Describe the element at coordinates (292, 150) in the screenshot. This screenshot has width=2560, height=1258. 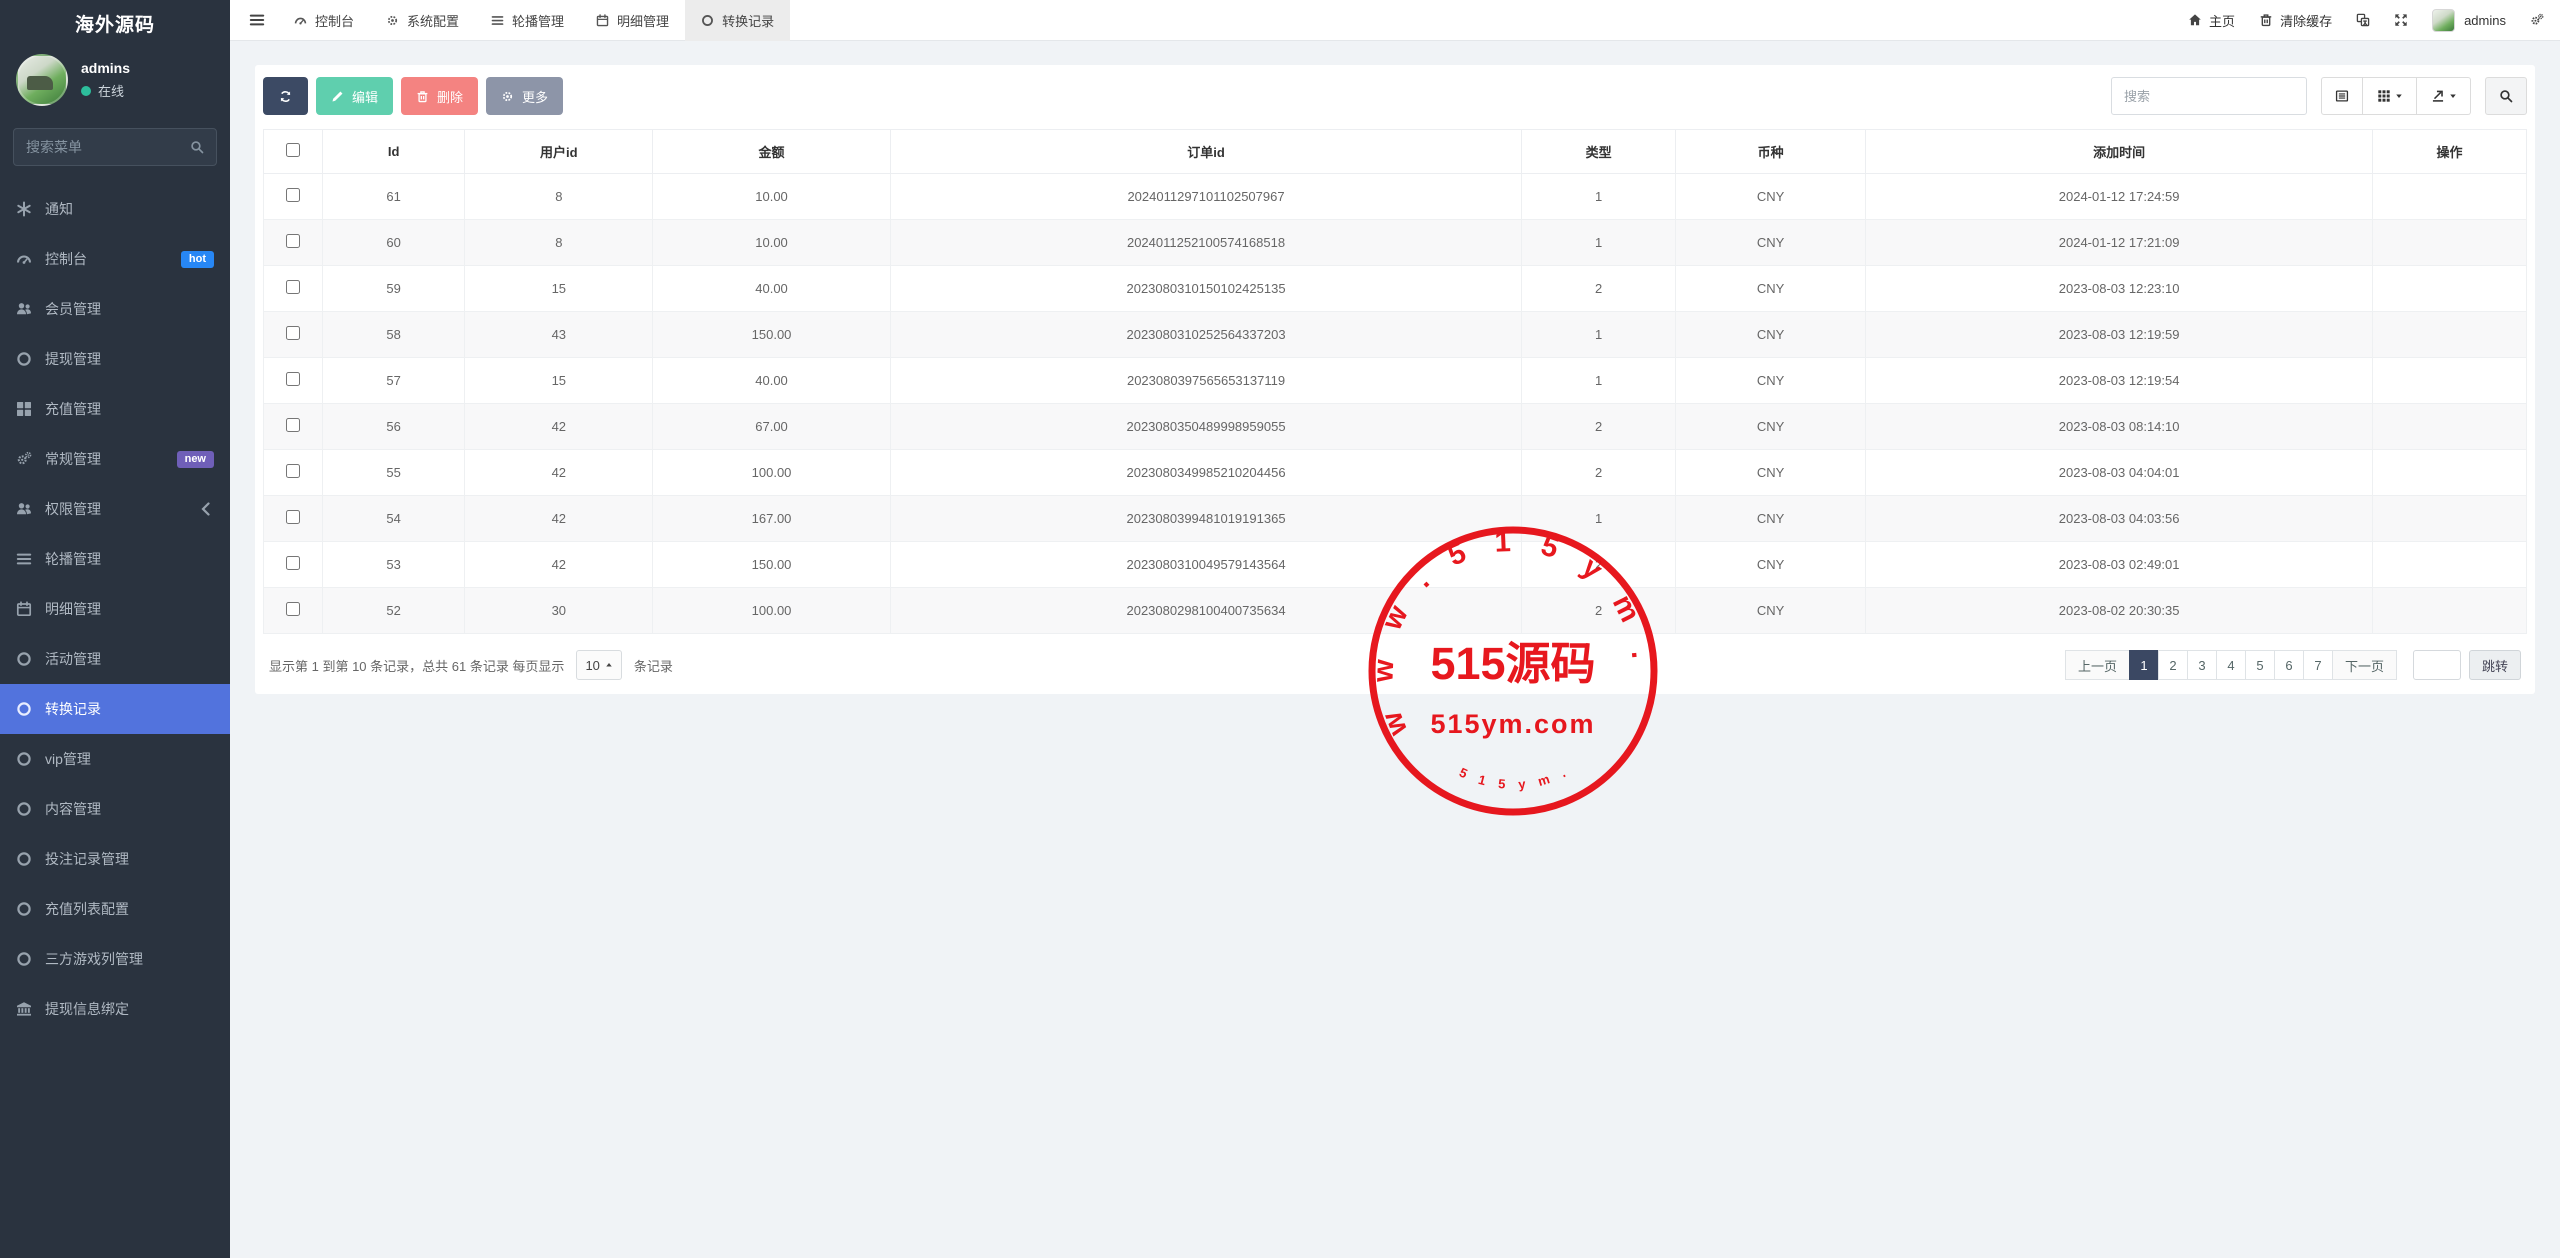
I see `select-all-checkbox` at that location.